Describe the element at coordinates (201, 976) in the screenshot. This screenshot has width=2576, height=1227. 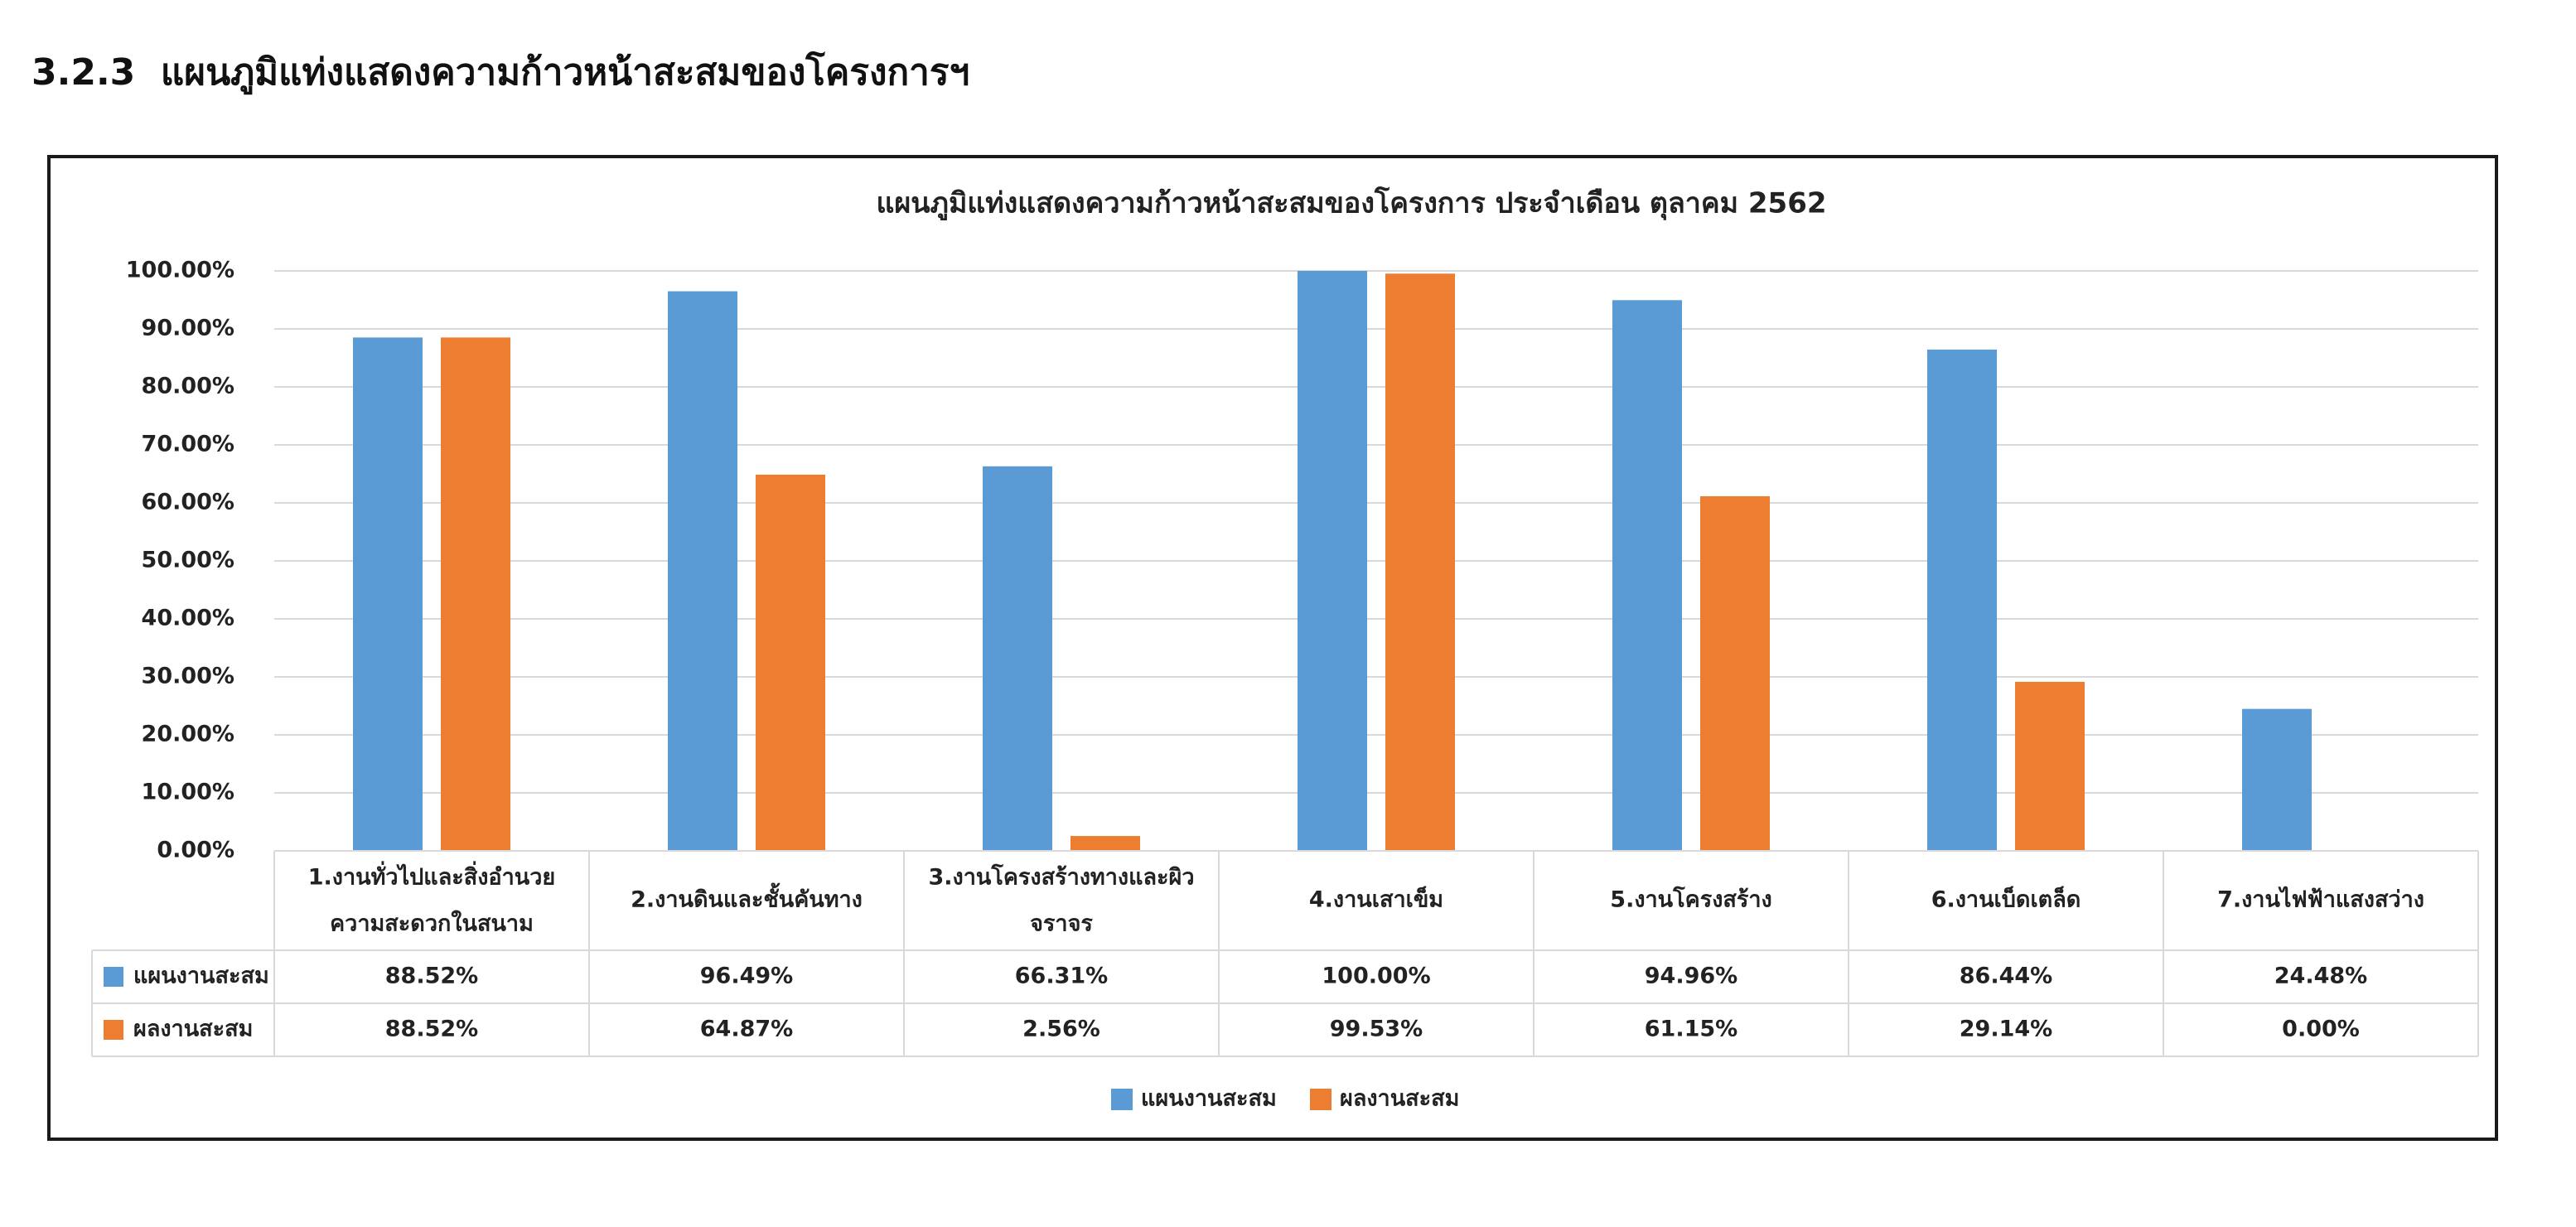
I see `row-series-name: แผนงานสะสม` at that location.